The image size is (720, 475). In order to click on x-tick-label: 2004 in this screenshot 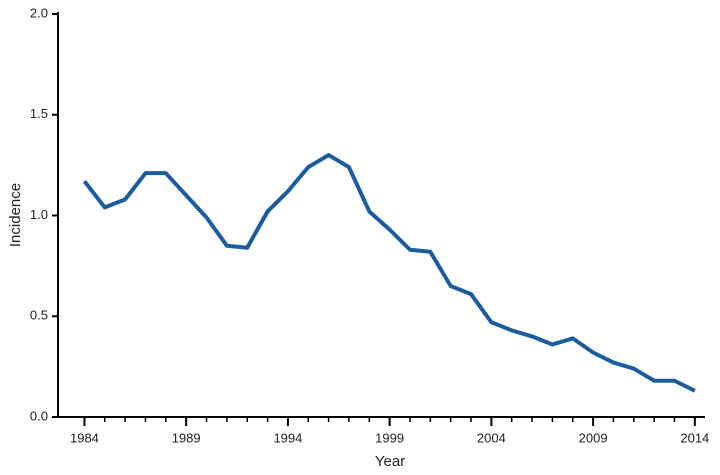, I will do `click(491, 437)`.